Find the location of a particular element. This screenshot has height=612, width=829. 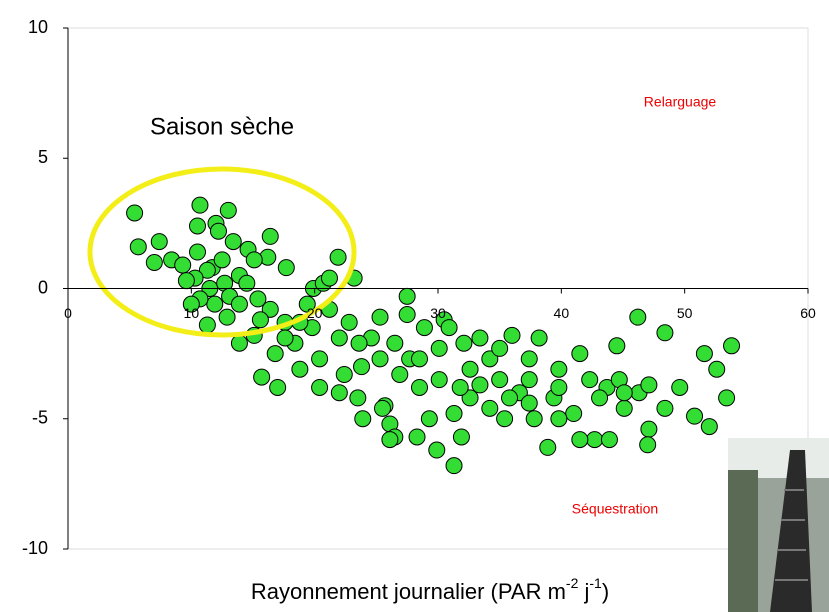

highlight-ellipse is located at coordinates (222, 252).